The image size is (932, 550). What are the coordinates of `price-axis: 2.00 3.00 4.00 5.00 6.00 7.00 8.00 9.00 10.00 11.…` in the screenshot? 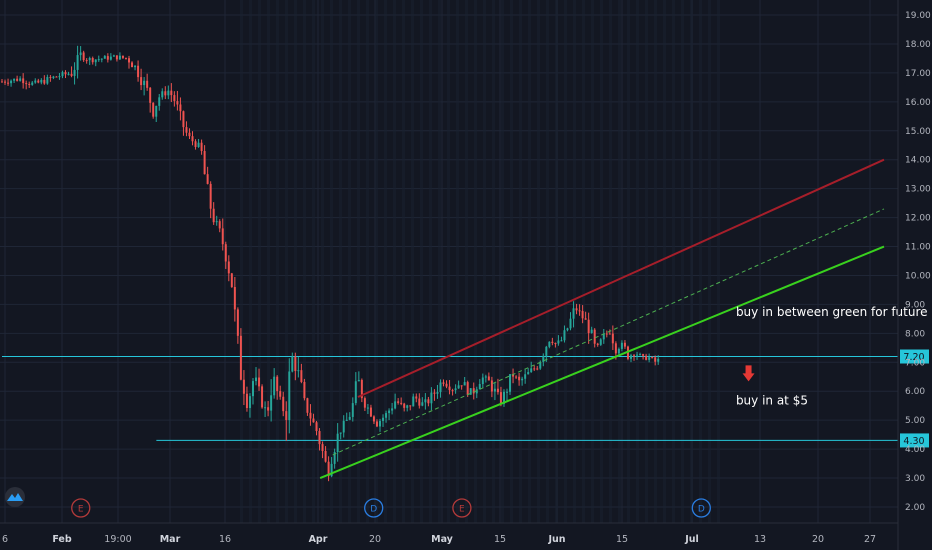 It's located at (914, 275).